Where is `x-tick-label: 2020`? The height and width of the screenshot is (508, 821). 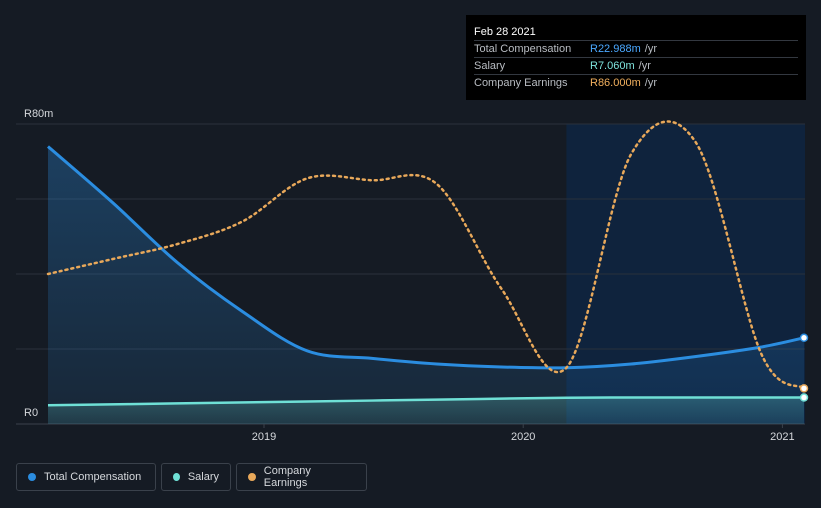 x-tick-label: 2020 is located at coordinates (523, 437).